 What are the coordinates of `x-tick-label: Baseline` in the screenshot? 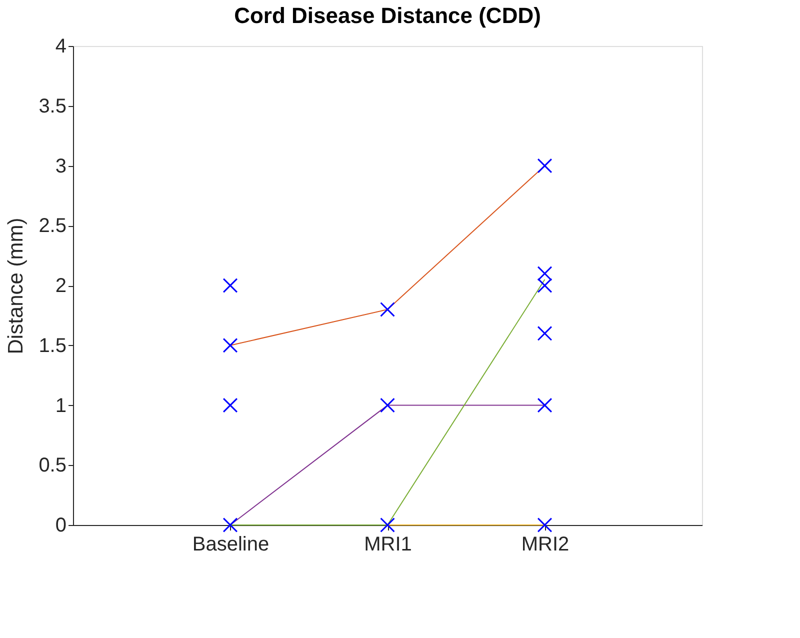 It's located at (231, 545).